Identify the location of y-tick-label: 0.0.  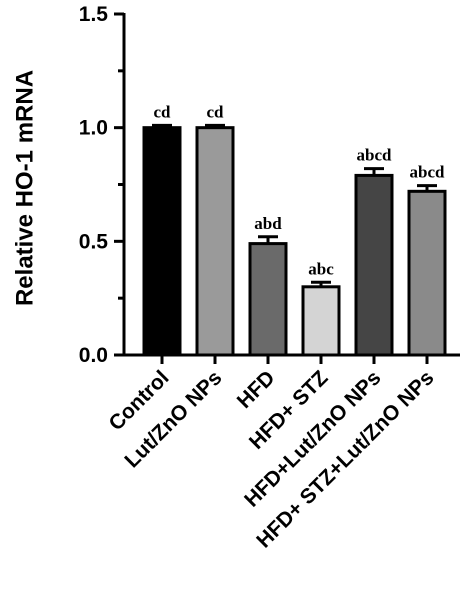
(93, 355).